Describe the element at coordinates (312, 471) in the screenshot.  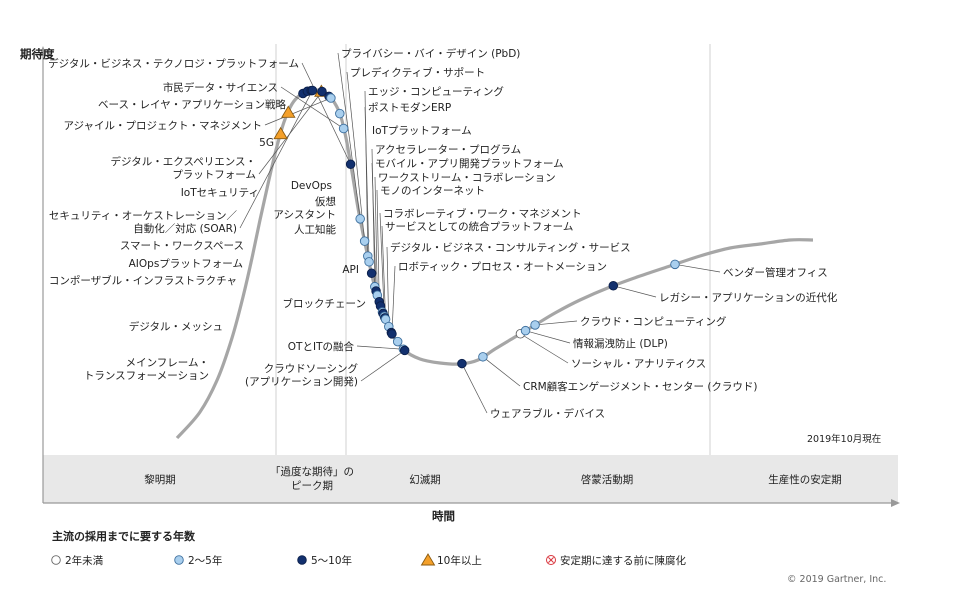
I see `phase-label-peak: 「過度な期待」の` at that location.